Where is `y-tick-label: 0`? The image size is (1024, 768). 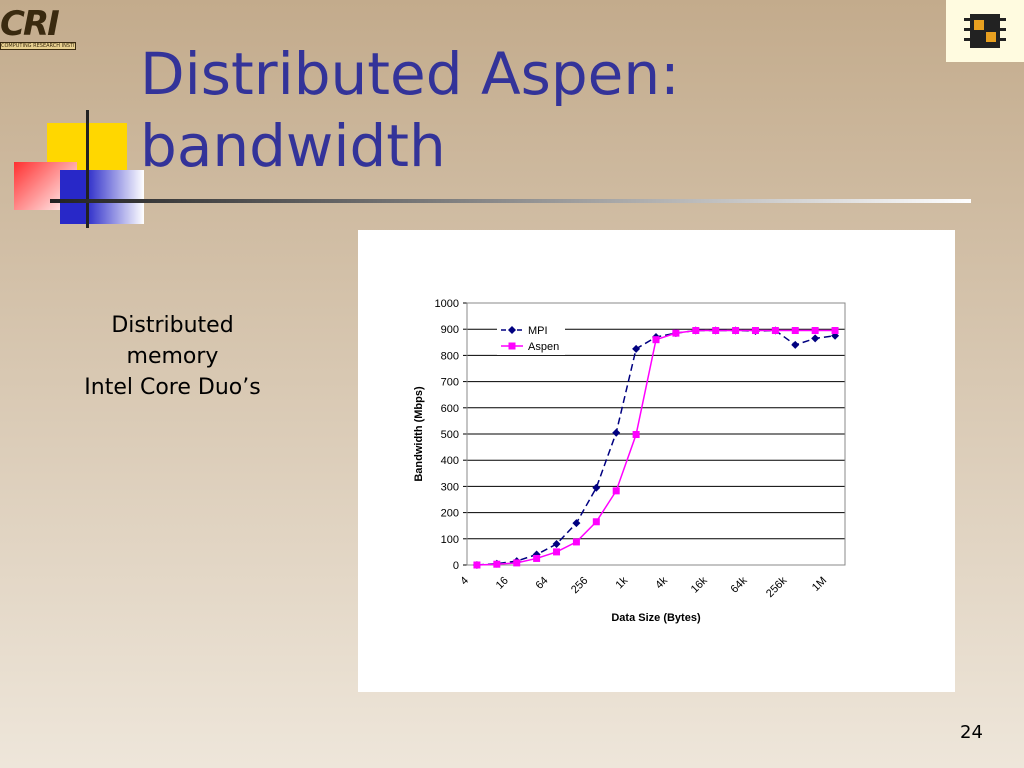
y-tick-label: 0 is located at coordinates (456, 566).